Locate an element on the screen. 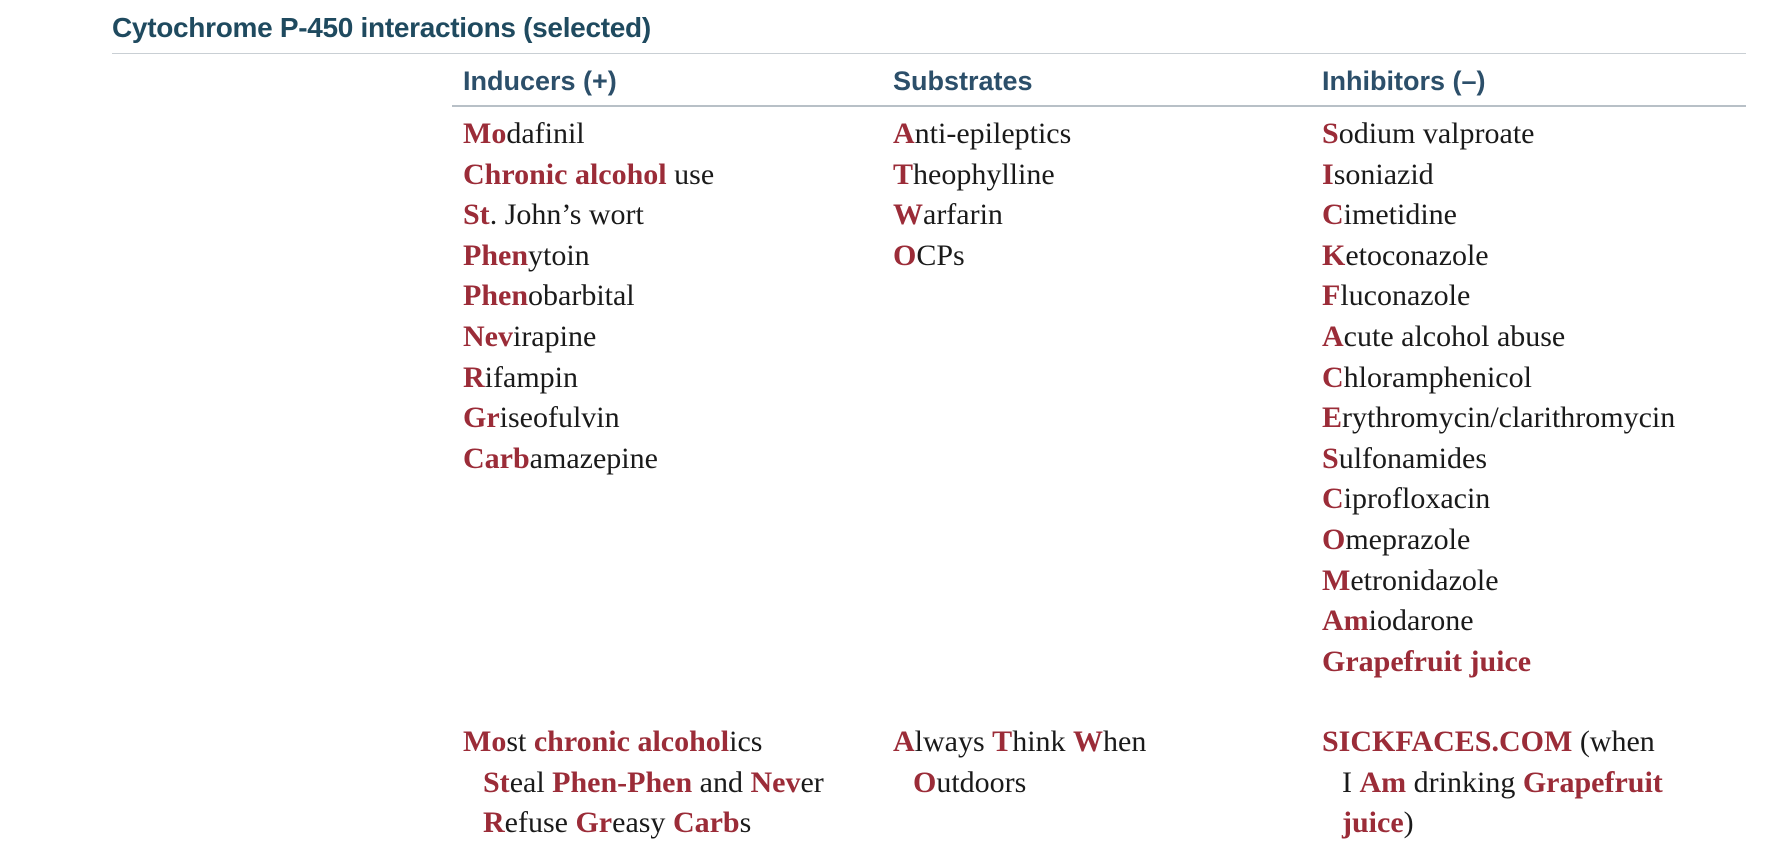 The height and width of the screenshot is (856, 1778). drug-item: Omeprazole is located at coordinates (1498, 540).